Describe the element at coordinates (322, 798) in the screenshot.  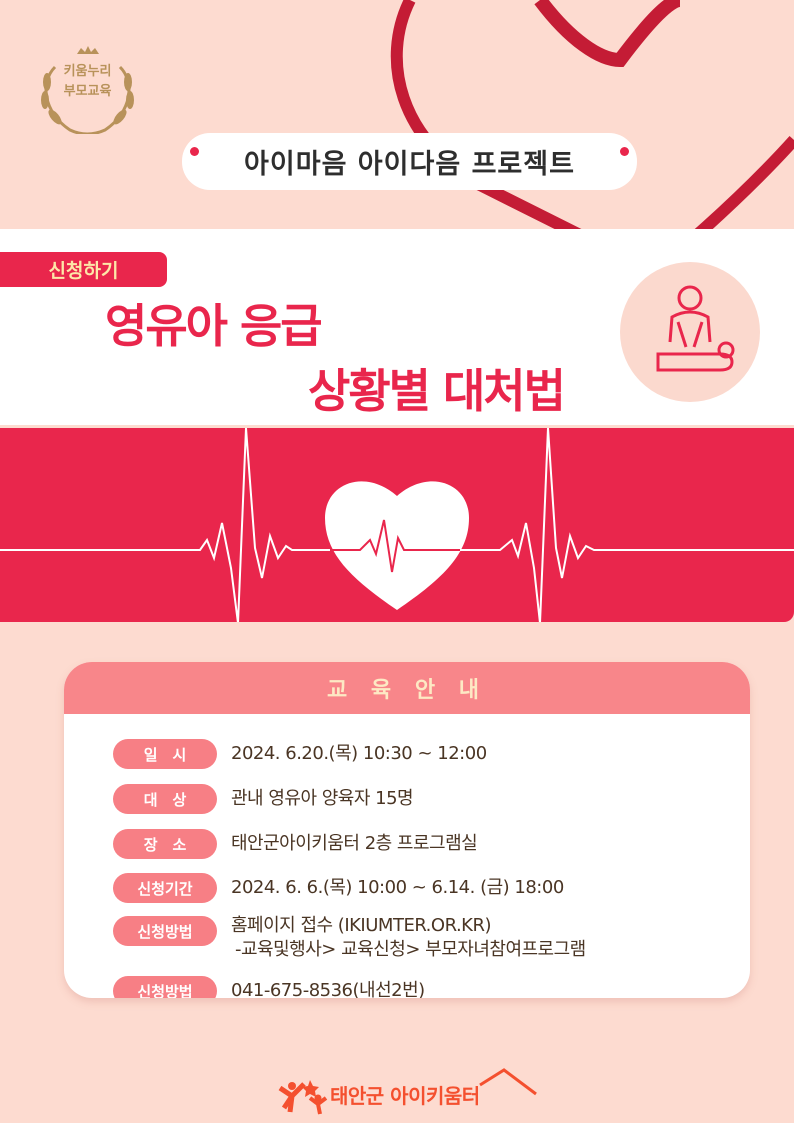
I see `row-value: 관내 영유아 양육자 15명` at that location.